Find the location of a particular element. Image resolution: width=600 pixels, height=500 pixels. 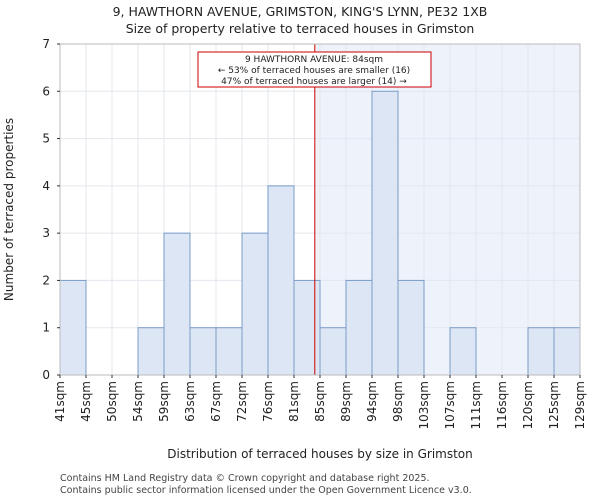

x-tick-label: 116sqm is located at coordinates (502, 405).